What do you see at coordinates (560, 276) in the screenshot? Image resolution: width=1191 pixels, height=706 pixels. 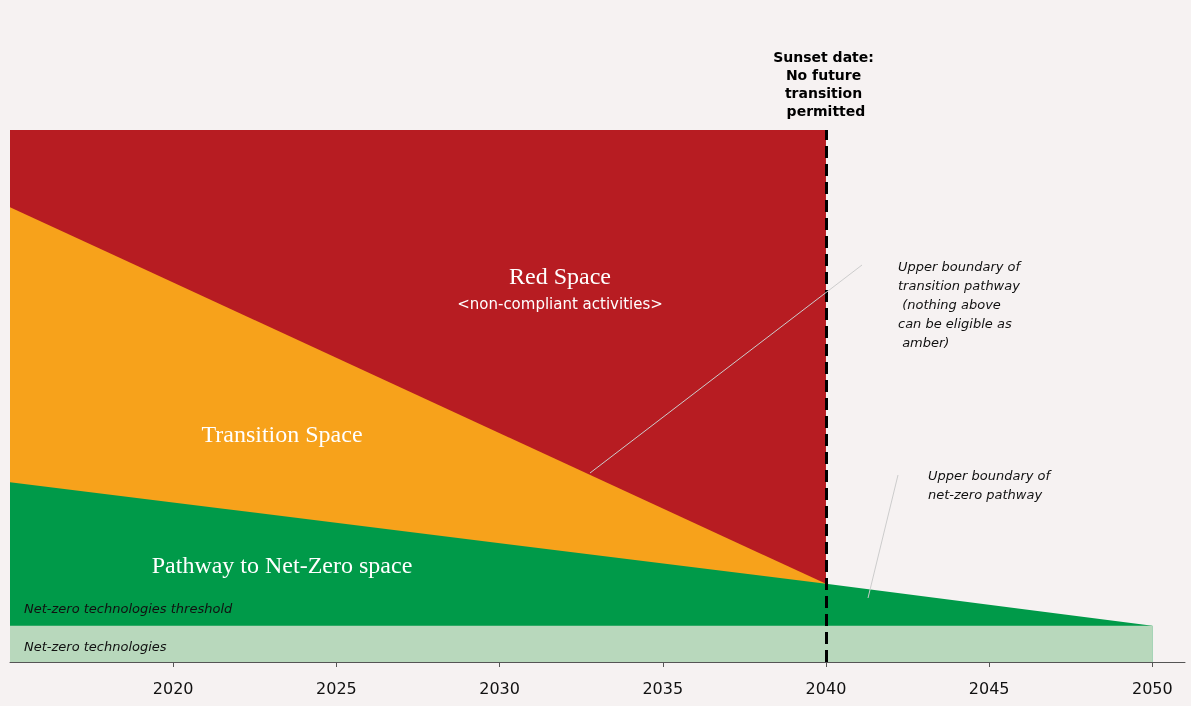 I see `annotation: Red Space` at bounding box center [560, 276].